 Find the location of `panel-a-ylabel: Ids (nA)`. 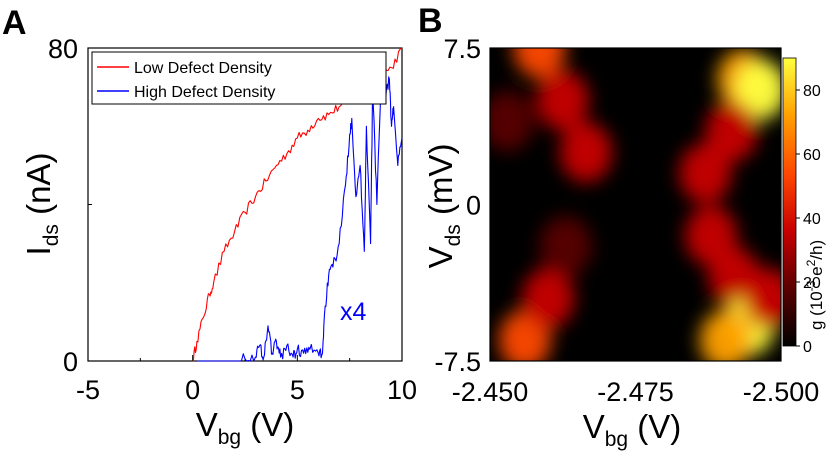

panel-a-ylabel: Ids (nA) is located at coordinates (41, 204).